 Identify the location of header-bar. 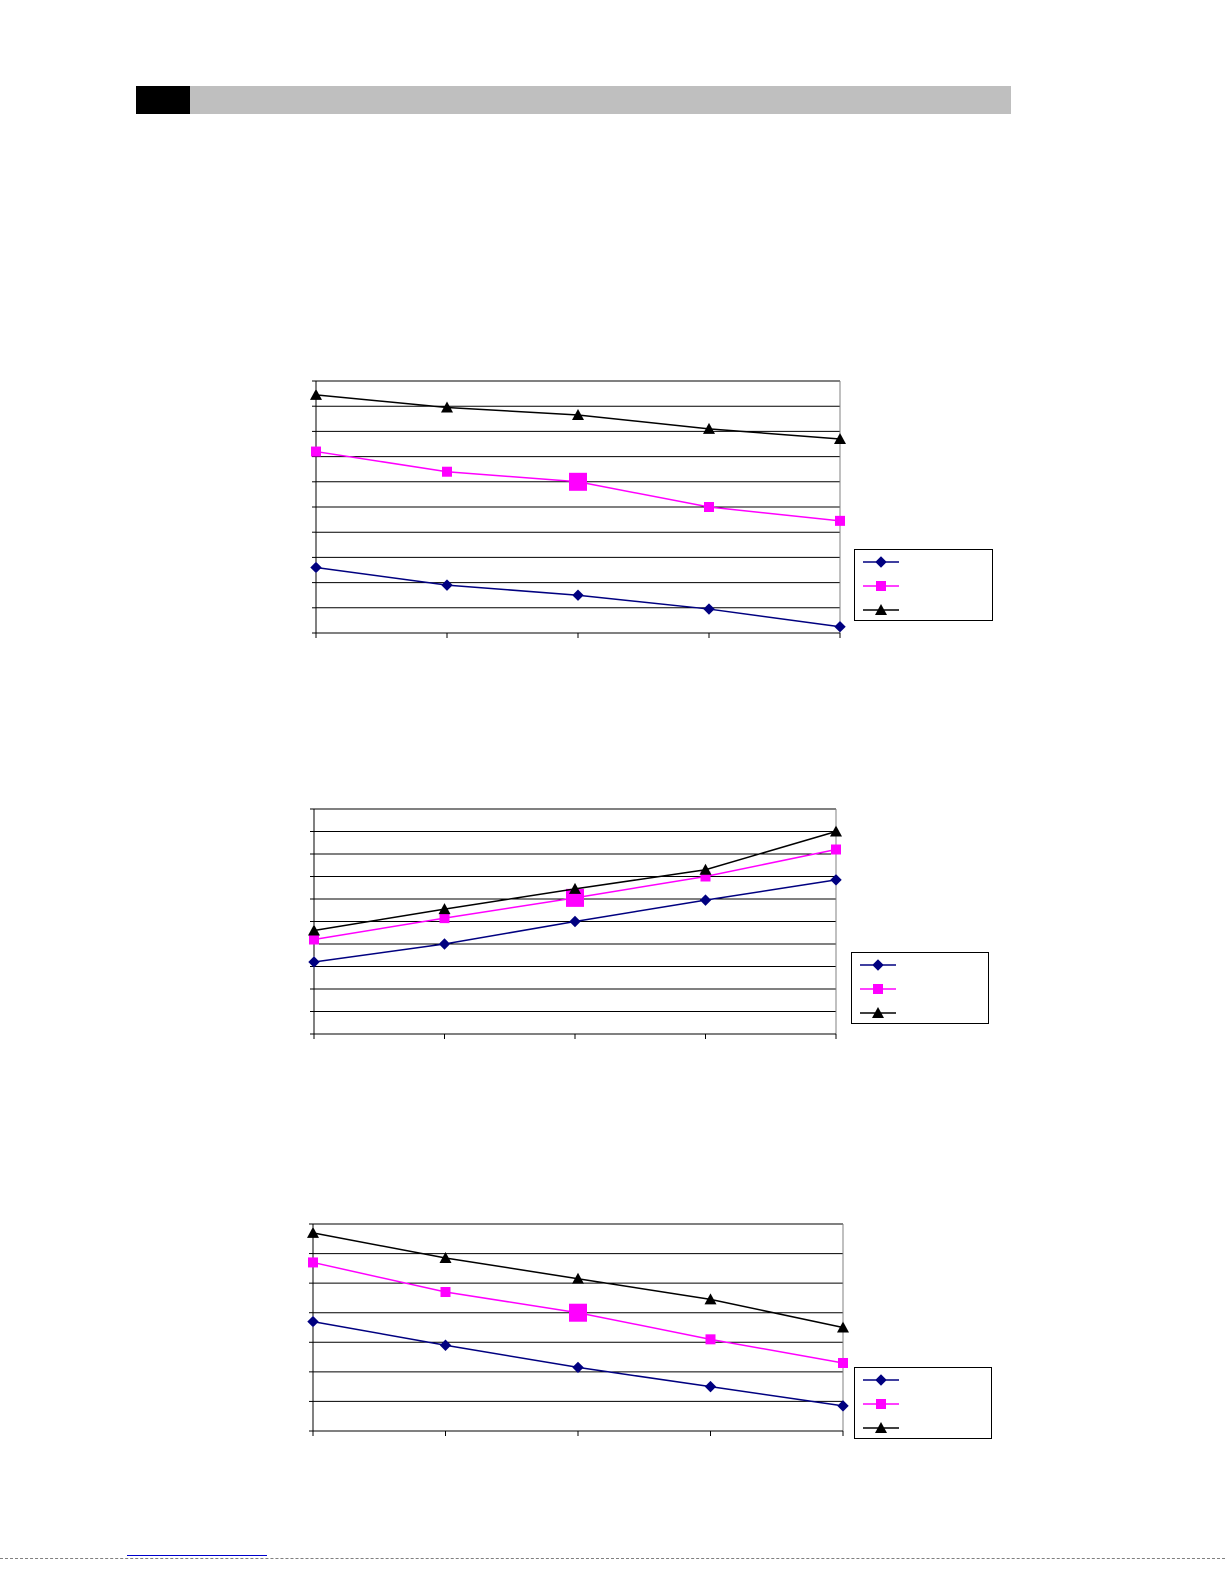
(573, 100).